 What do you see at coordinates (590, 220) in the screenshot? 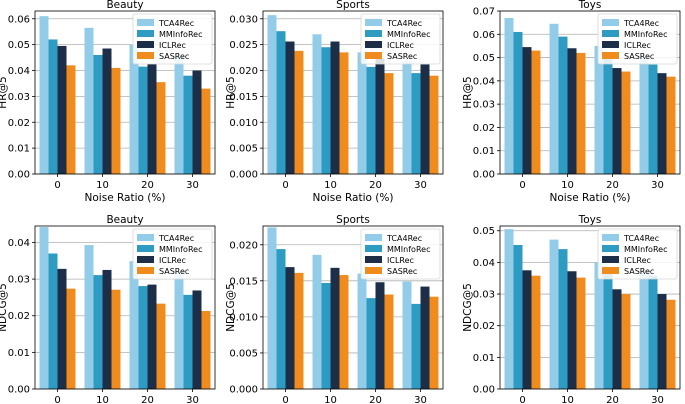
I see `chart-title: Toys` at bounding box center [590, 220].